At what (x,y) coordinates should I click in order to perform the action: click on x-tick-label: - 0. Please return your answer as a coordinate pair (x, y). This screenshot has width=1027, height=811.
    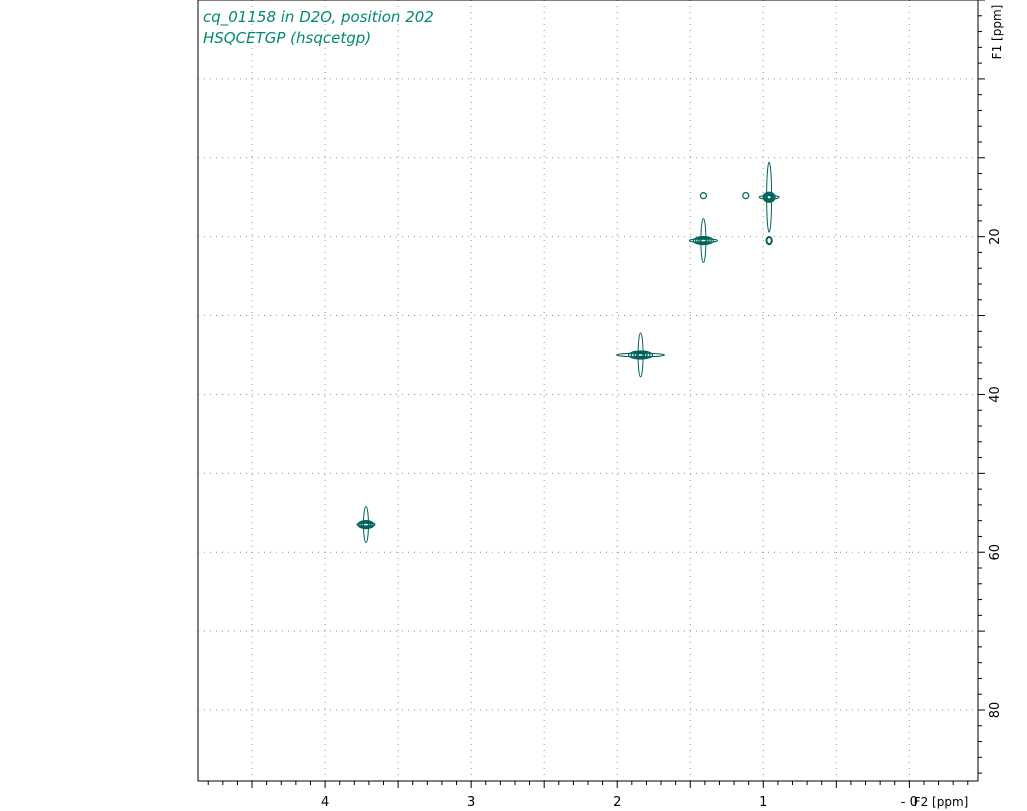
    Looking at the image, I should click on (909, 802).